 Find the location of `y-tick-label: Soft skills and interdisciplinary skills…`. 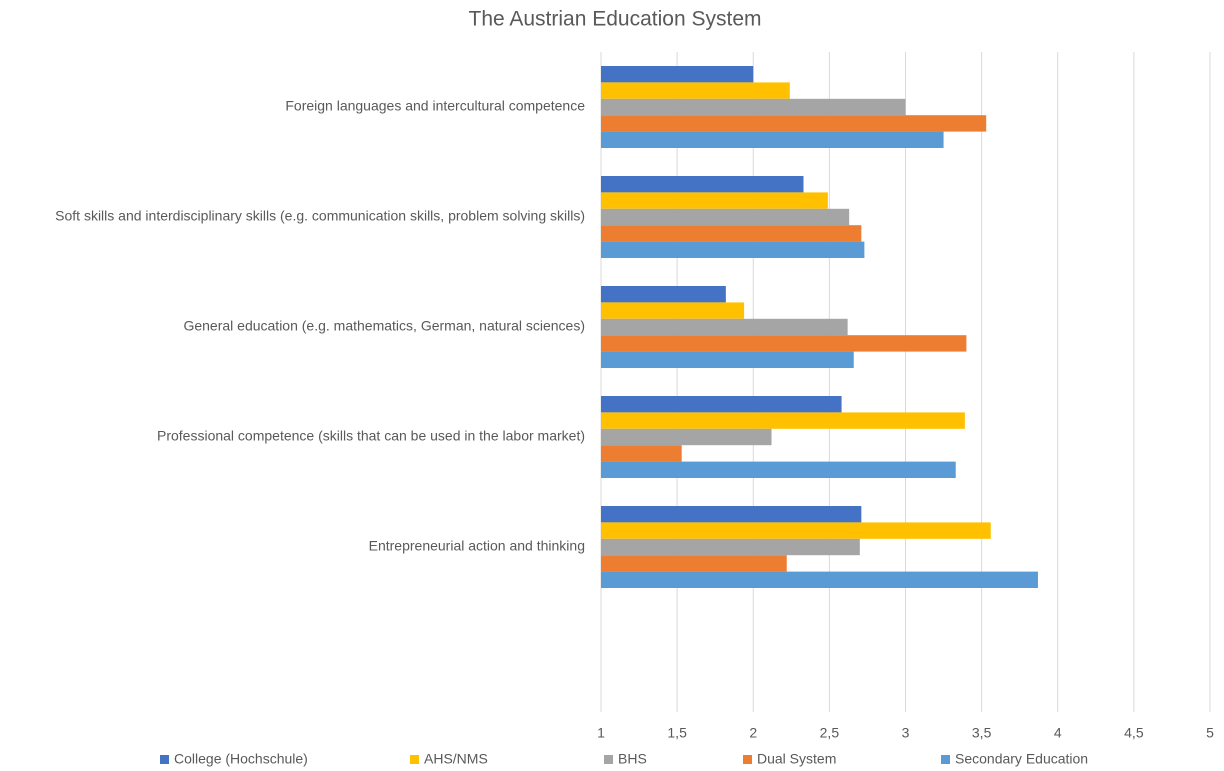

y-tick-label: Soft skills and interdisciplinary skills… is located at coordinates (320, 216).